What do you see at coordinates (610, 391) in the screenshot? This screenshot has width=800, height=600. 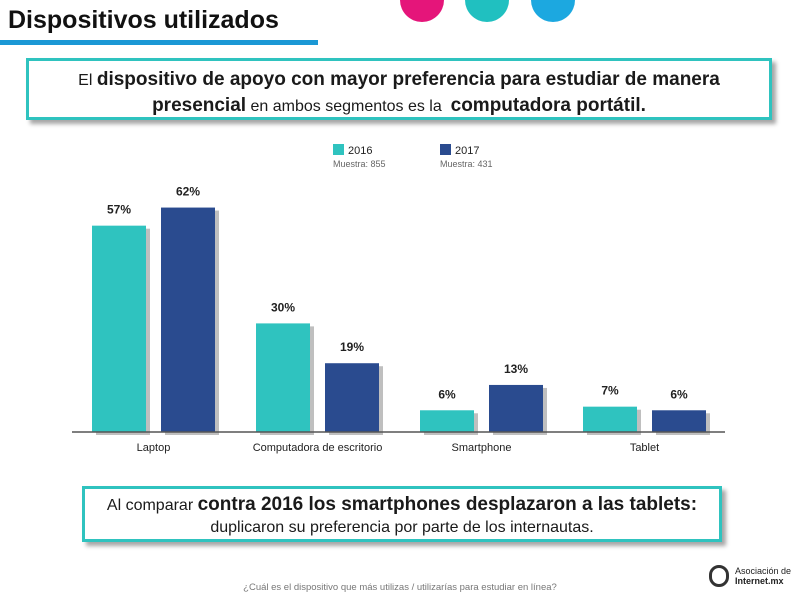 I see `value-label-2016-3: 7%` at bounding box center [610, 391].